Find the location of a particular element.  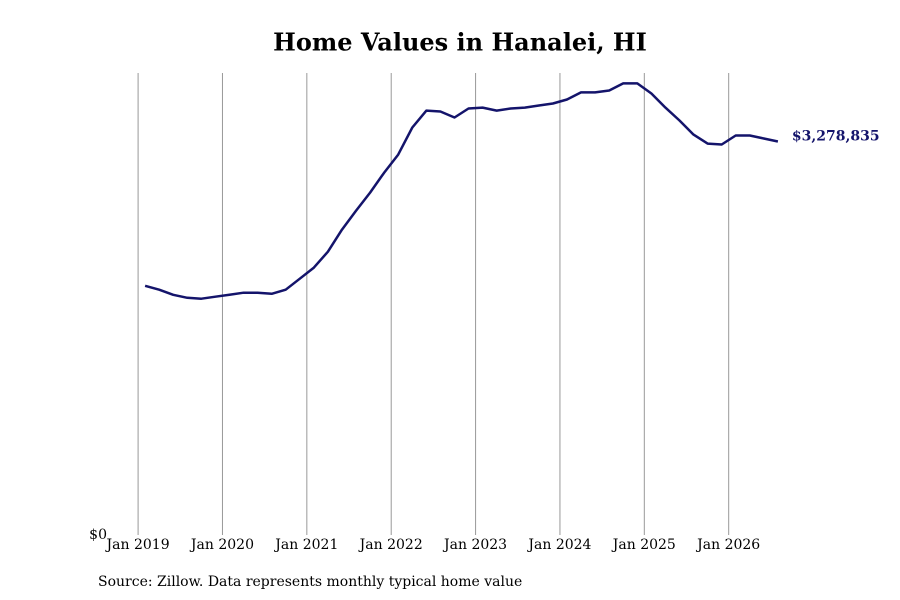

chart-title: Home Values in Hanalei, HI is located at coordinates (460, 42).